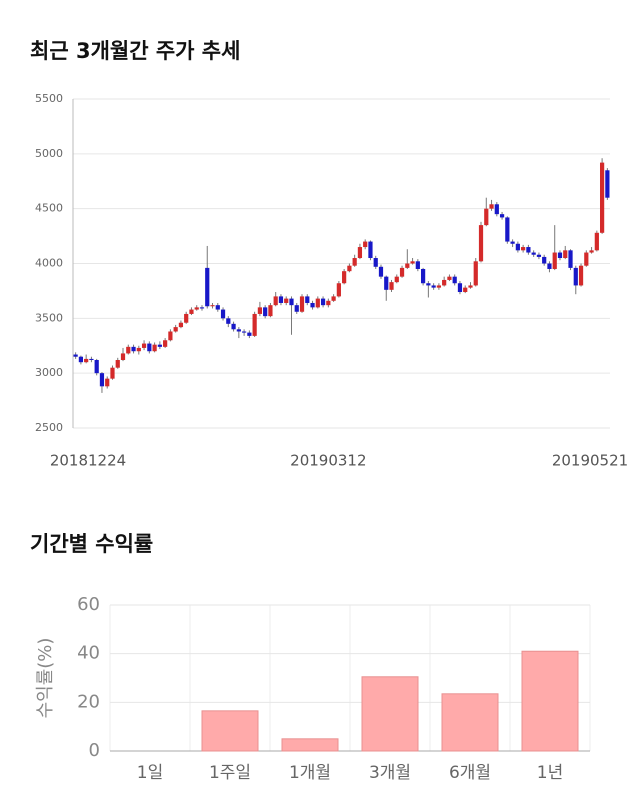 The height and width of the screenshot is (810, 640). What do you see at coordinates (49, 98) in the screenshot?
I see `y-tick-label: 5500` at bounding box center [49, 98].